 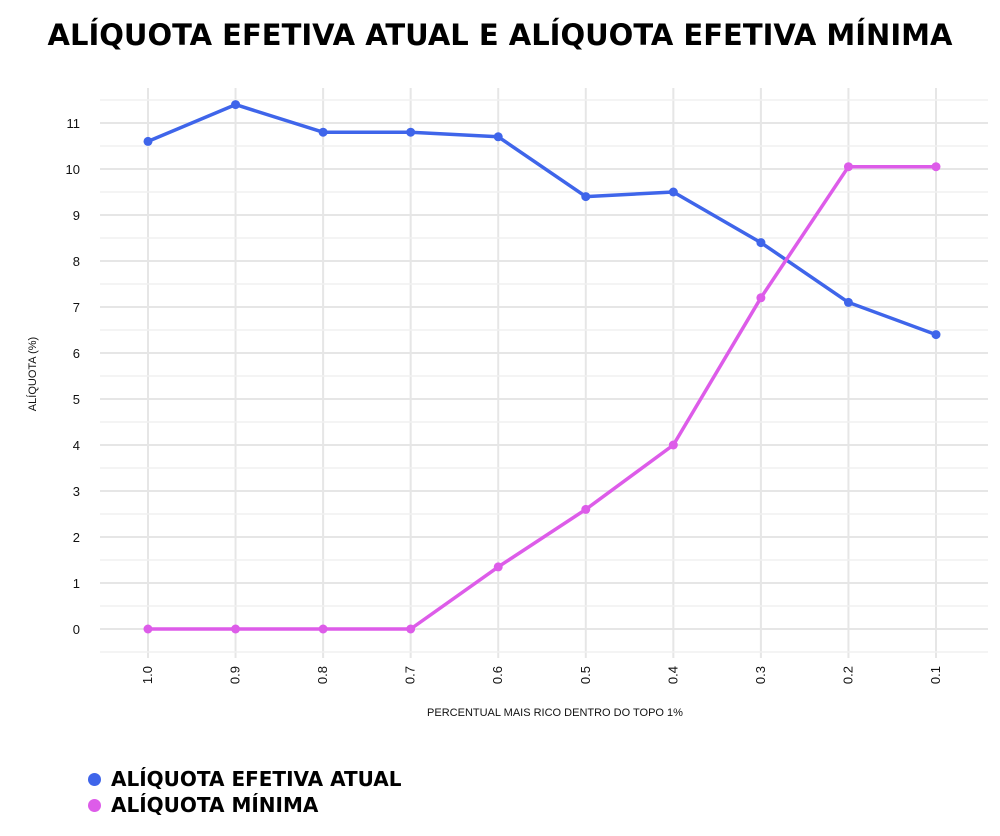 What do you see at coordinates (322, 675) in the screenshot?
I see `x-tick-label: 0.8` at bounding box center [322, 675].